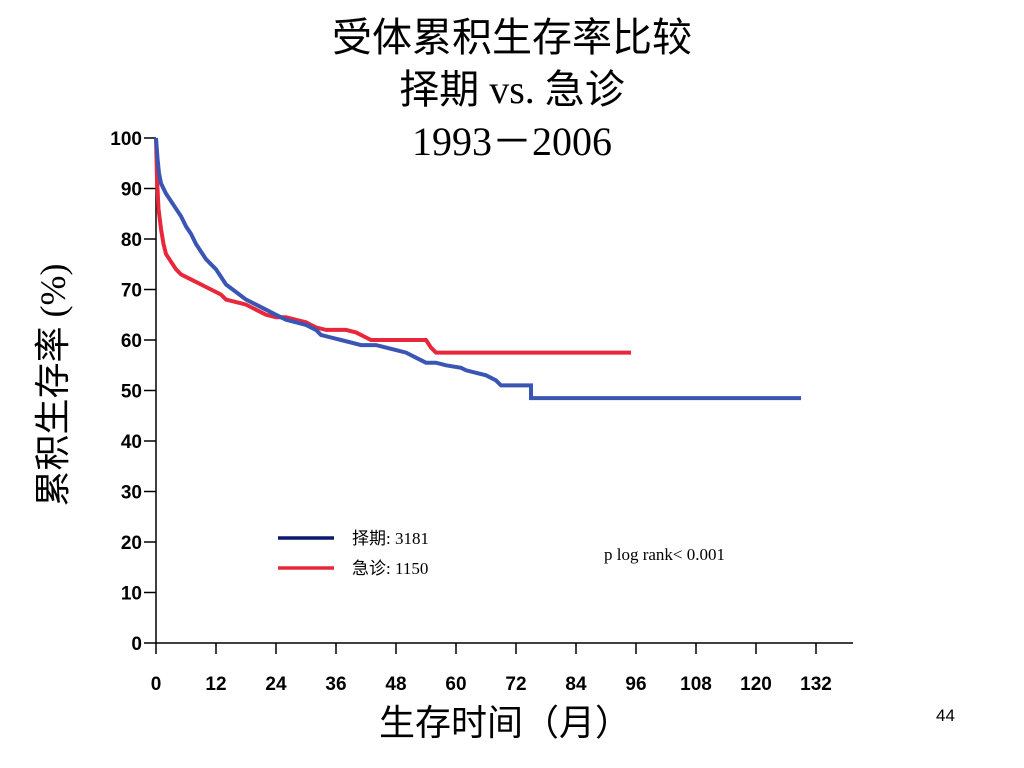  I want to click on page-number: 44, so click(945, 715).